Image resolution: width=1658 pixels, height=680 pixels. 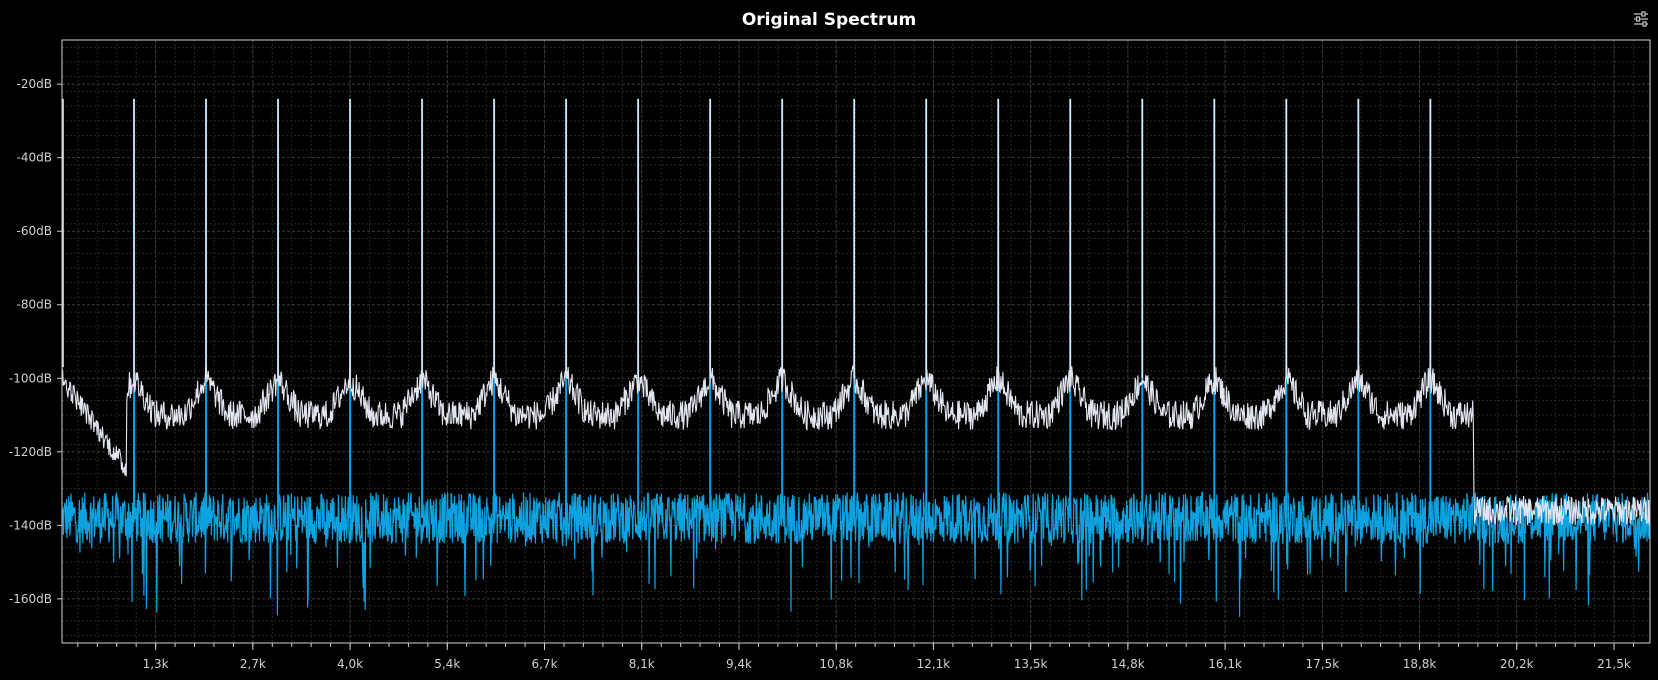 I want to click on x-tick-label: 12,1k, so click(x=934, y=664).